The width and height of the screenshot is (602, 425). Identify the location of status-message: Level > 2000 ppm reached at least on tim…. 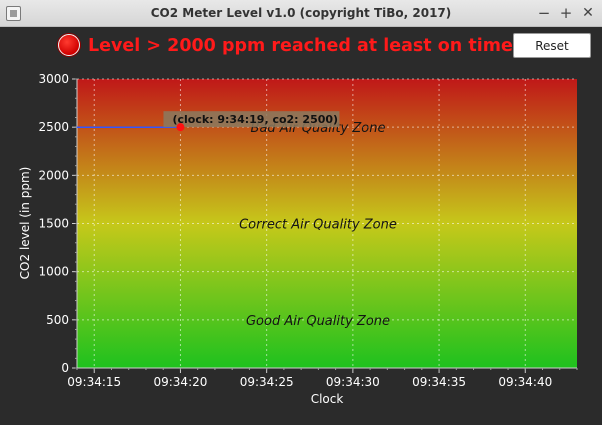
(300, 46).